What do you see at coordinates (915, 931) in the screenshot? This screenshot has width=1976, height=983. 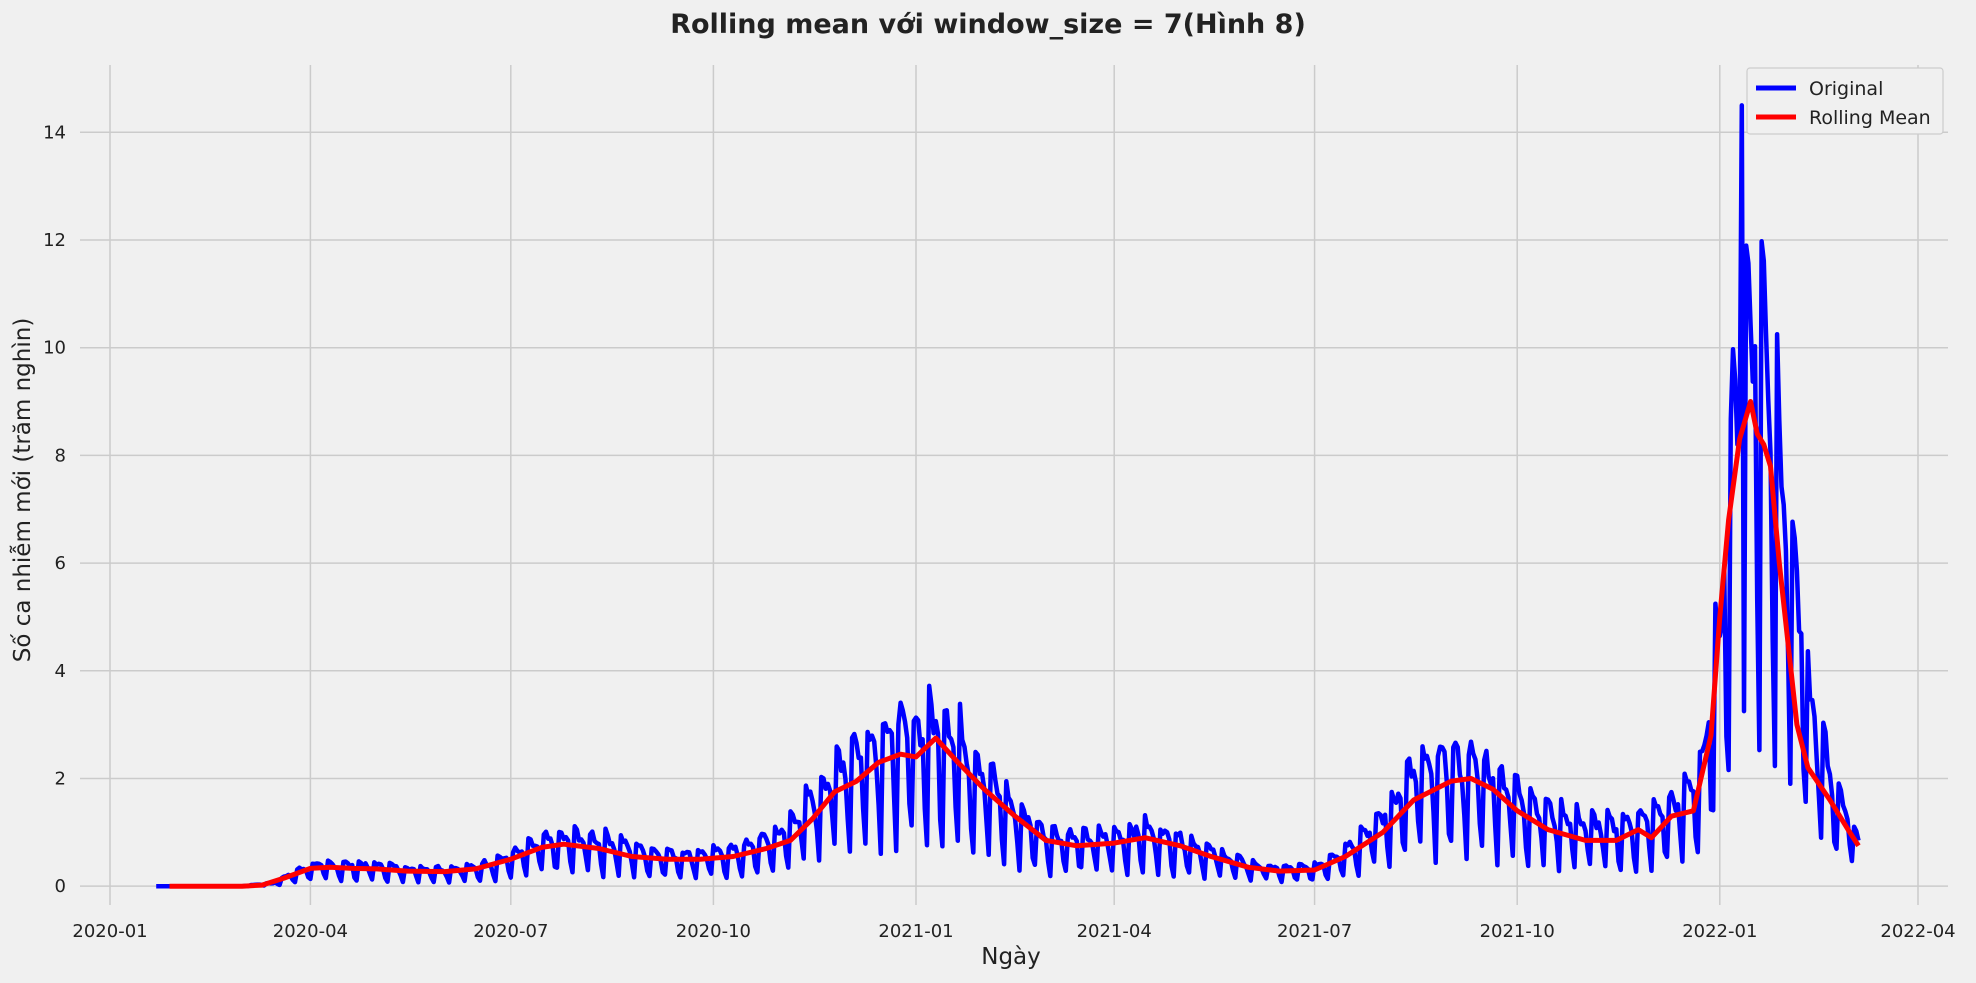 I see `x-tick-label: 2021-01` at bounding box center [915, 931].